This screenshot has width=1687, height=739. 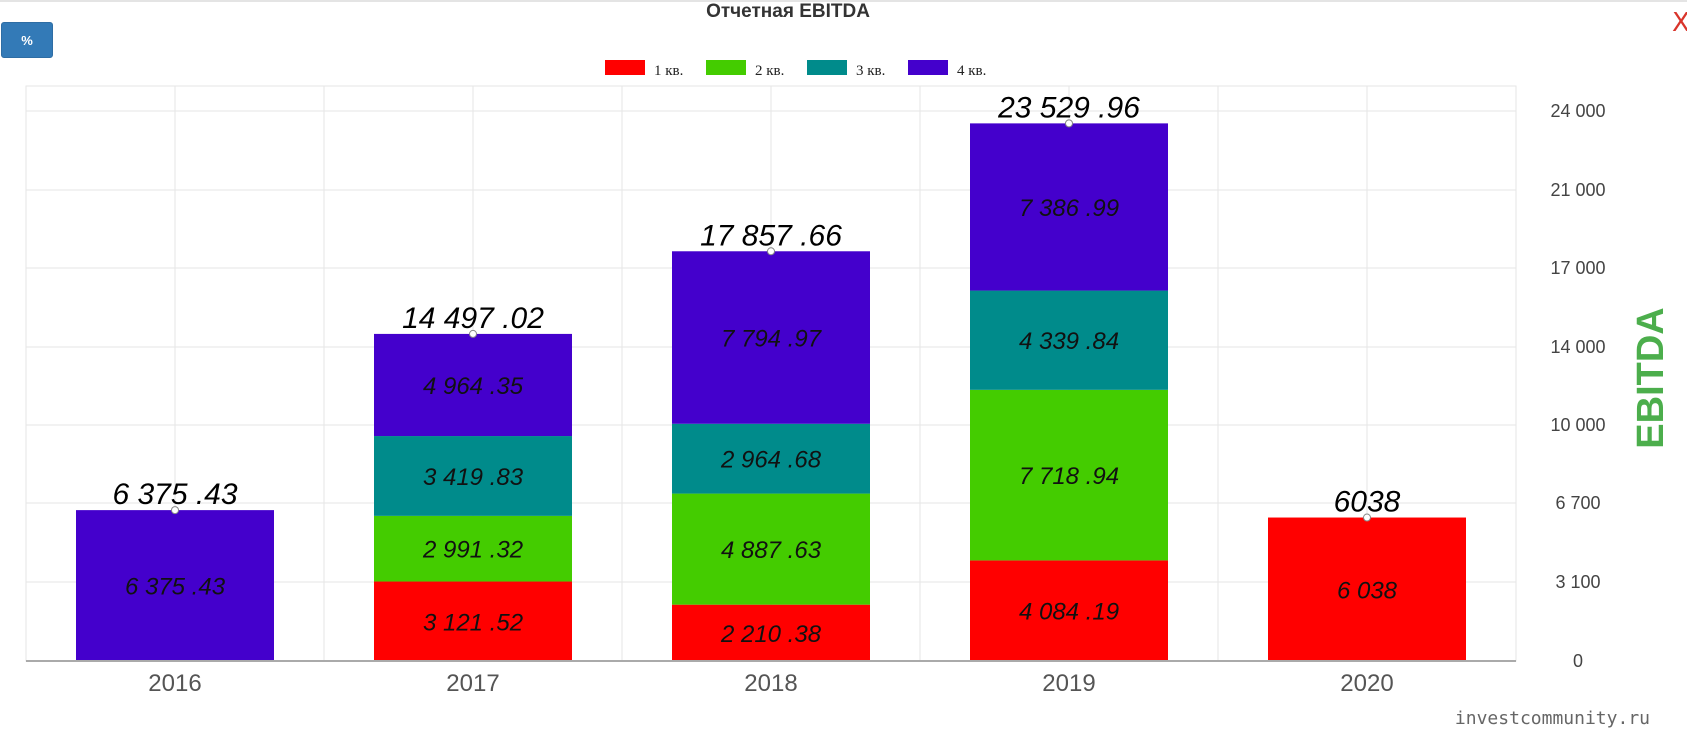 I want to click on total-value-label: 6 375 .43, so click(x=174, y=494).